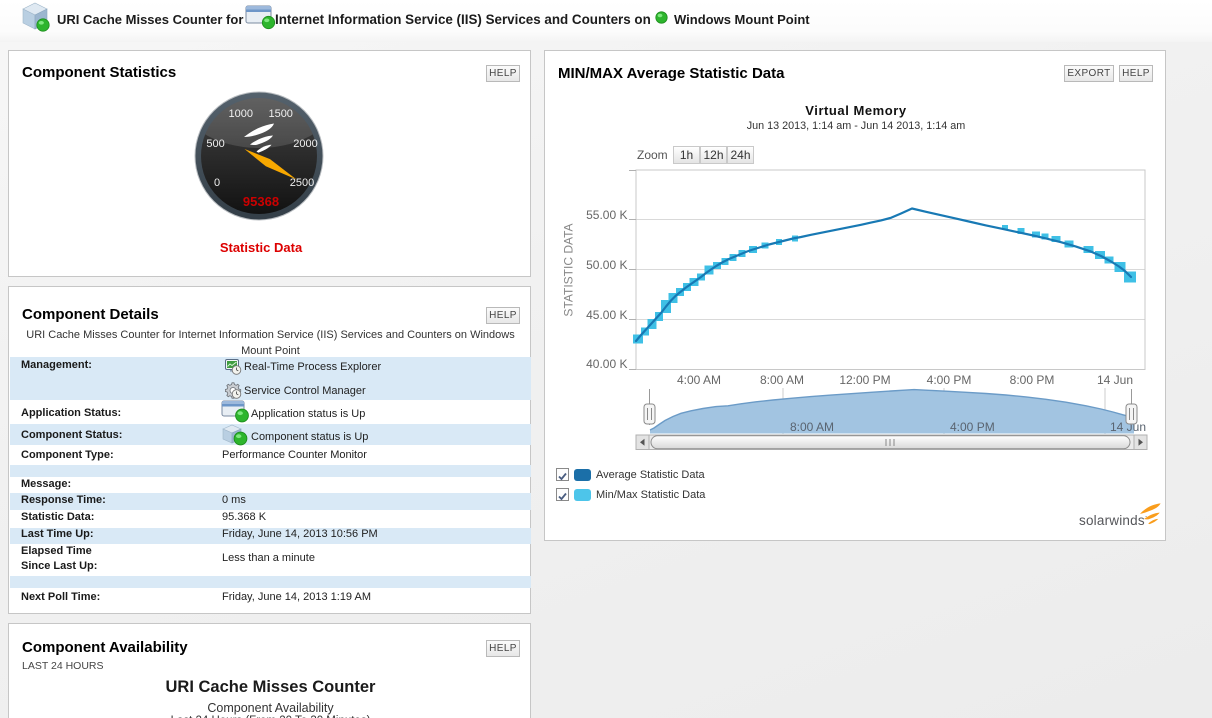  Describe the element at coordinates (606, 315) in the screenshot. I see `svg-text: 45.00 K` at that location.